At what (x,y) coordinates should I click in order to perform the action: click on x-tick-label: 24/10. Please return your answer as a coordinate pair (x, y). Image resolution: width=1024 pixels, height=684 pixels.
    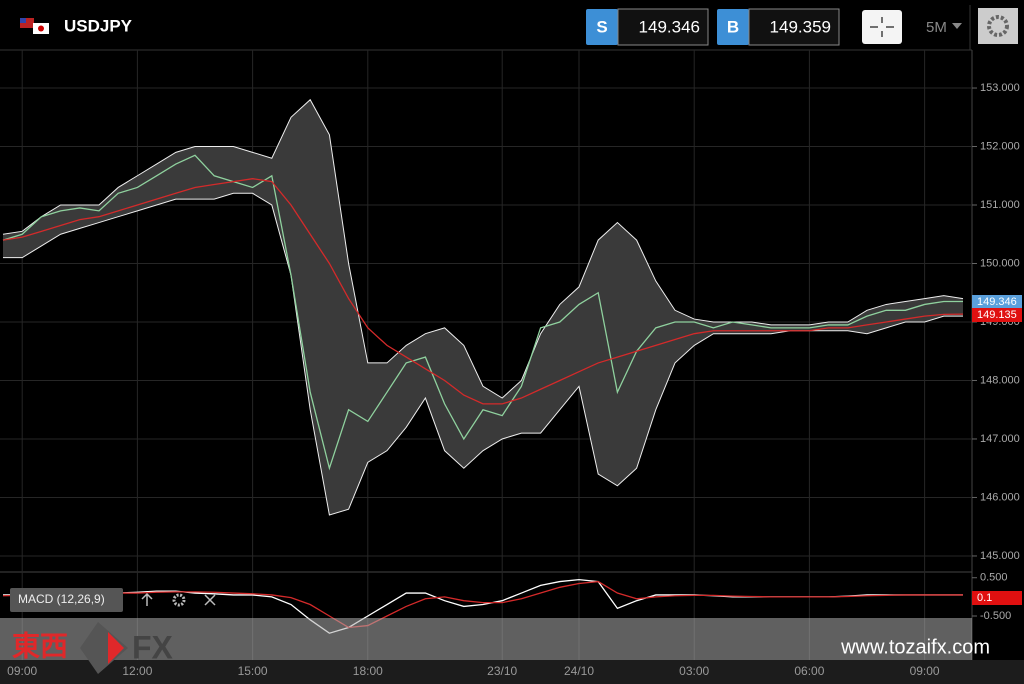
    Looking at the image, I should click on (579, 671).